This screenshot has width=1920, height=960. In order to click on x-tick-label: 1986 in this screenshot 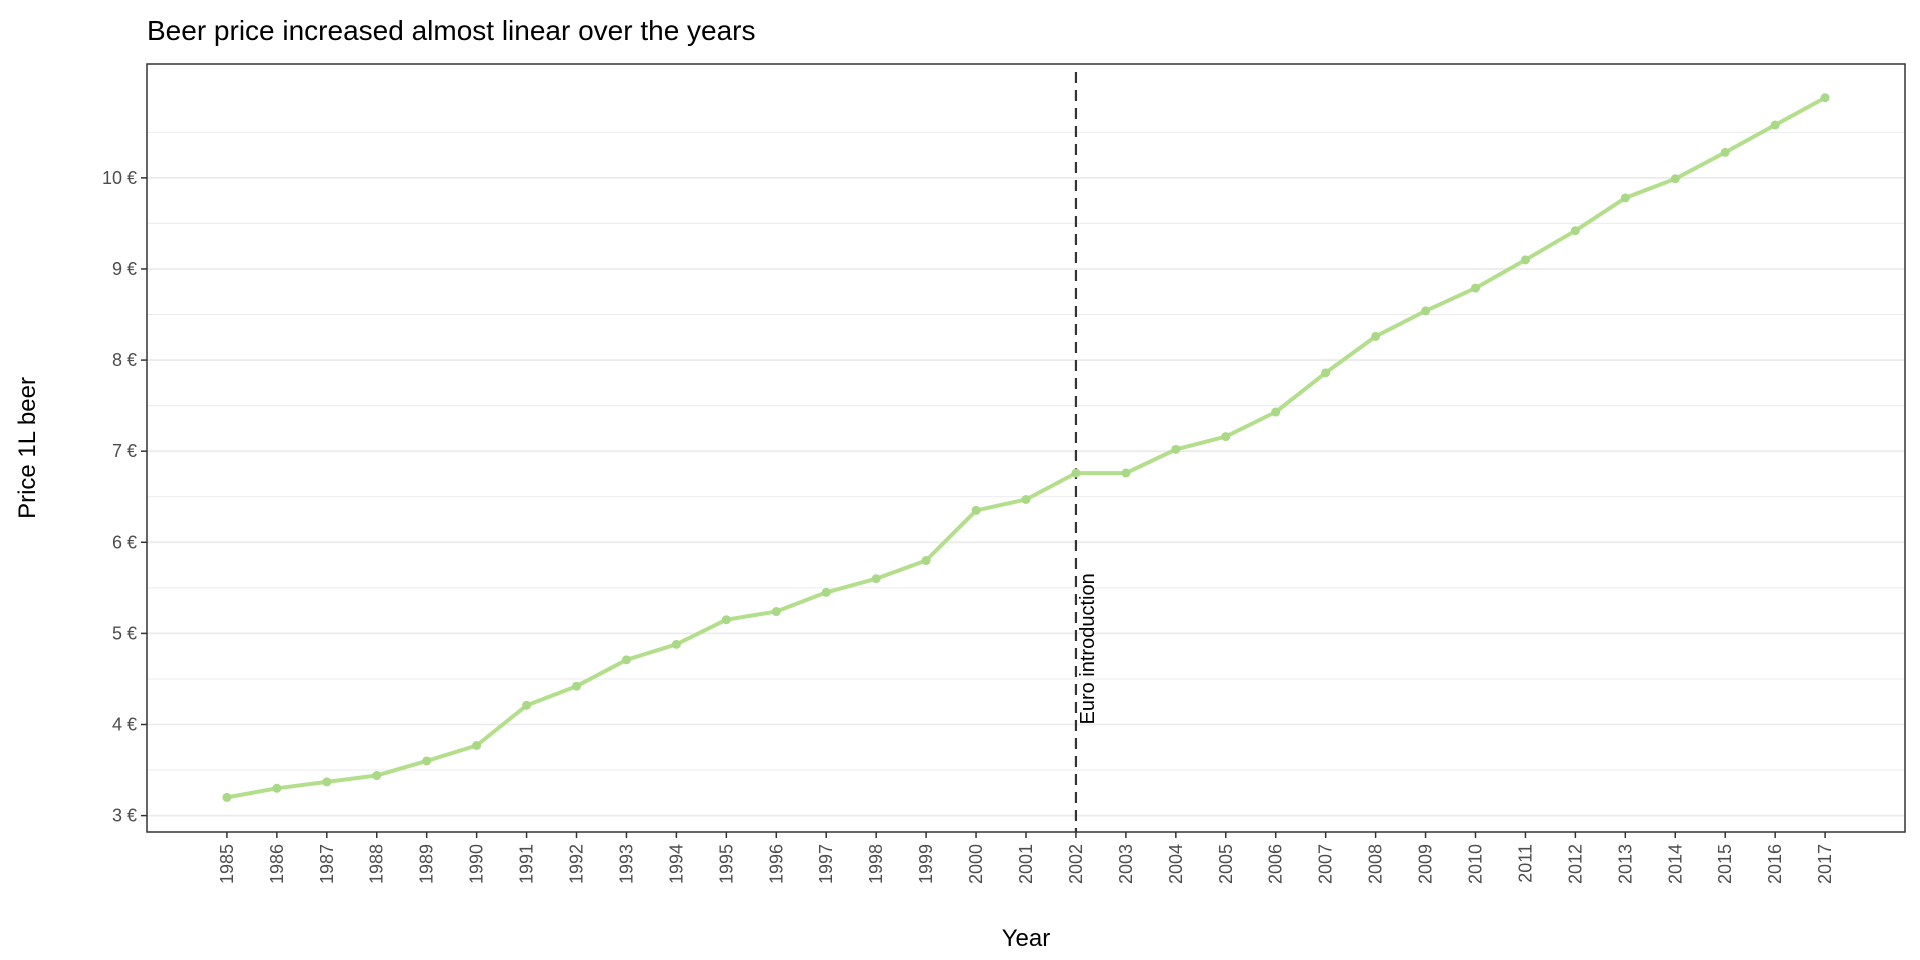, I will do `click(277, 864)`.